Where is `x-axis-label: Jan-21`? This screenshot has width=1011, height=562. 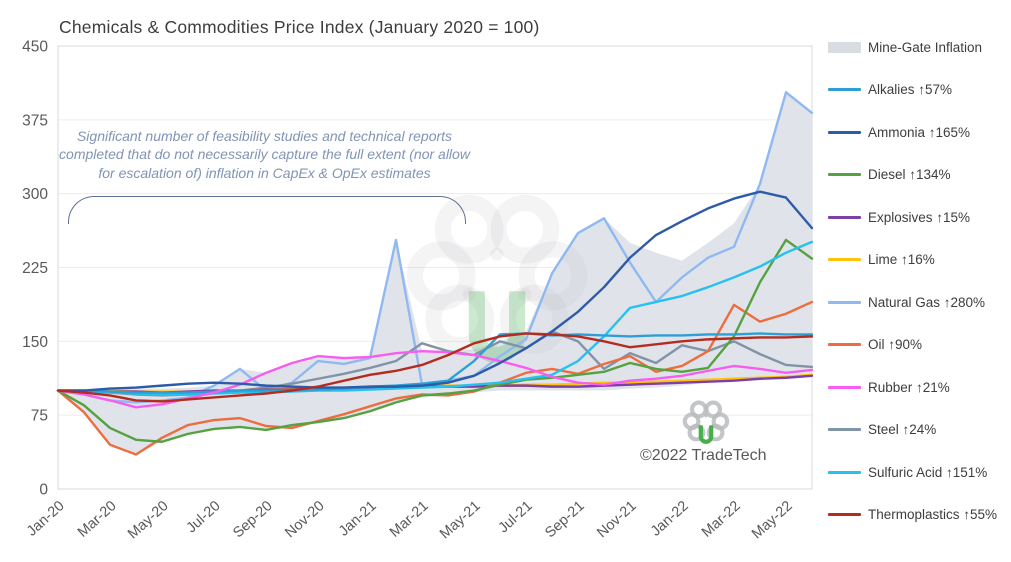
x-axis-label: Jan-21 is located at coordinates (358, 519).